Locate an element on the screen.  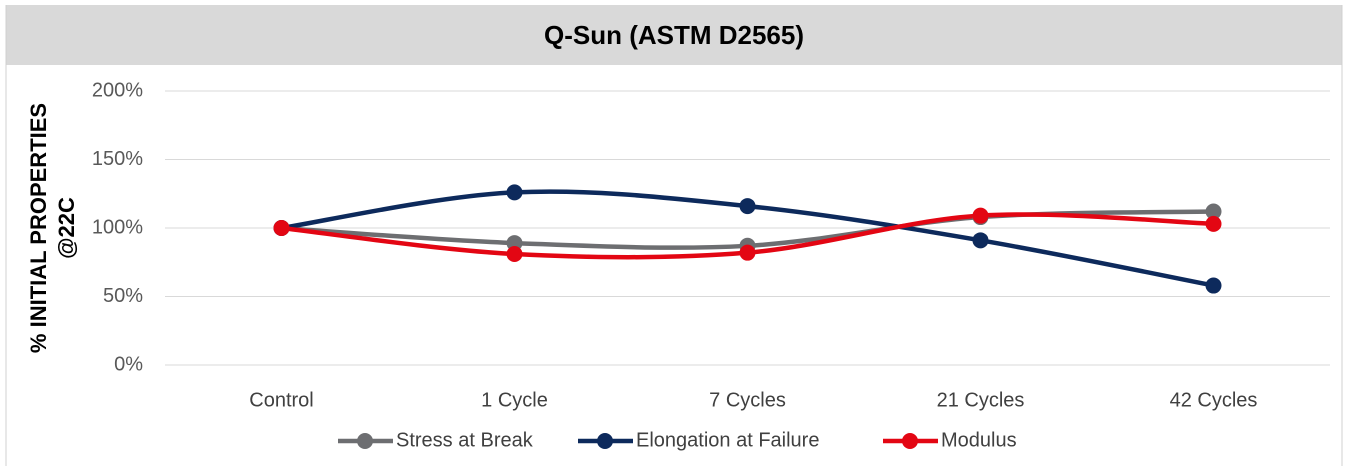
y-tick-label: 50% is located at coordinates (123, 296).